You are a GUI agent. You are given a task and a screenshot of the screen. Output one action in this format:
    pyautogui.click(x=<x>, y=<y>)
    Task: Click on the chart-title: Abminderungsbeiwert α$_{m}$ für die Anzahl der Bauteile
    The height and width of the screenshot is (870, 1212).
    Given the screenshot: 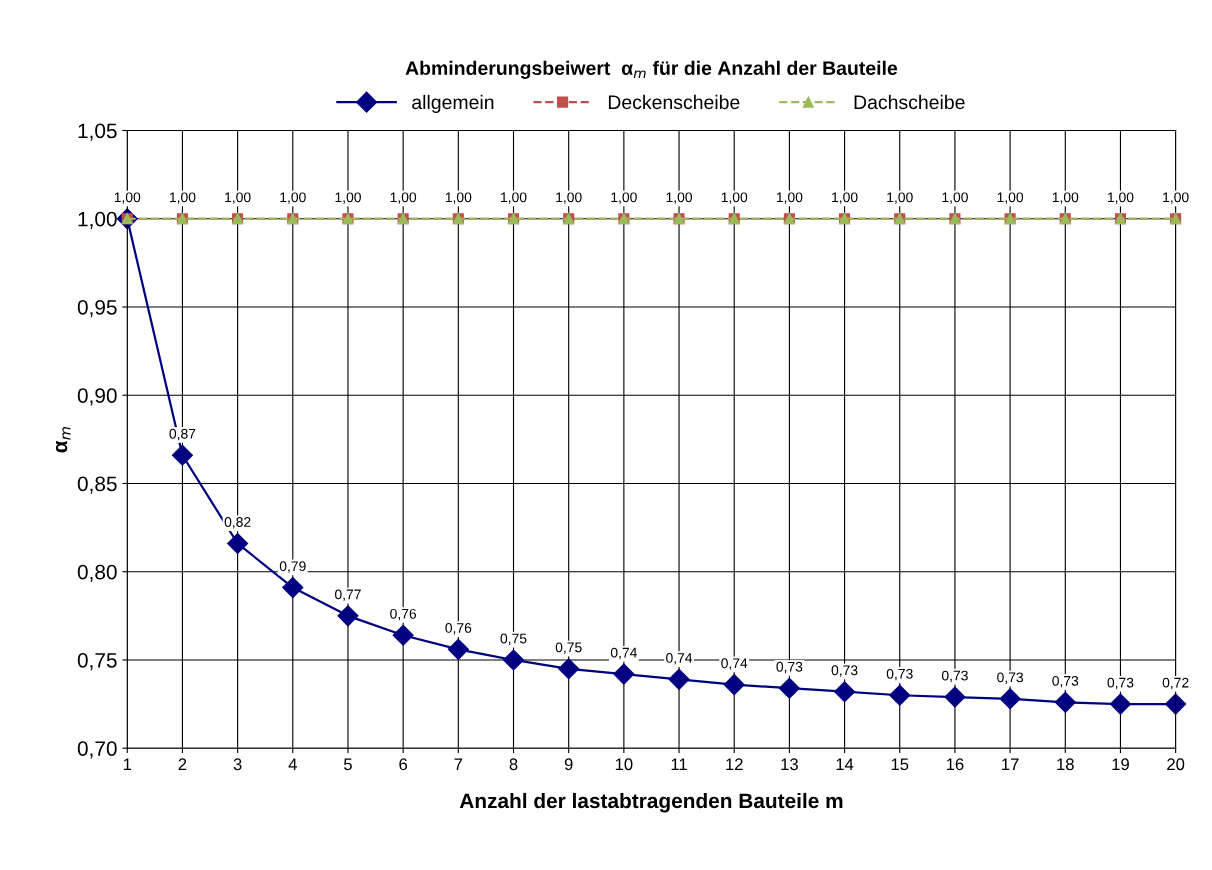 What is the action you would take?
    pyautogui.click(x=651, y=69)
    